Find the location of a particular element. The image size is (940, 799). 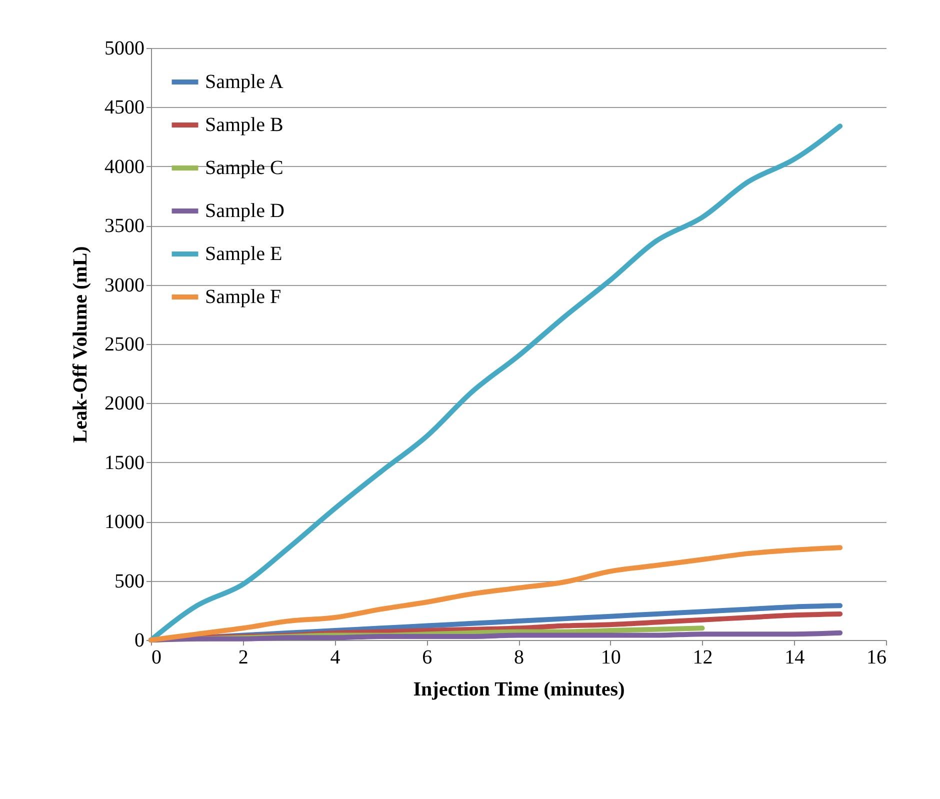

x-tick-label: 4 is located at coordinates (335, 657).